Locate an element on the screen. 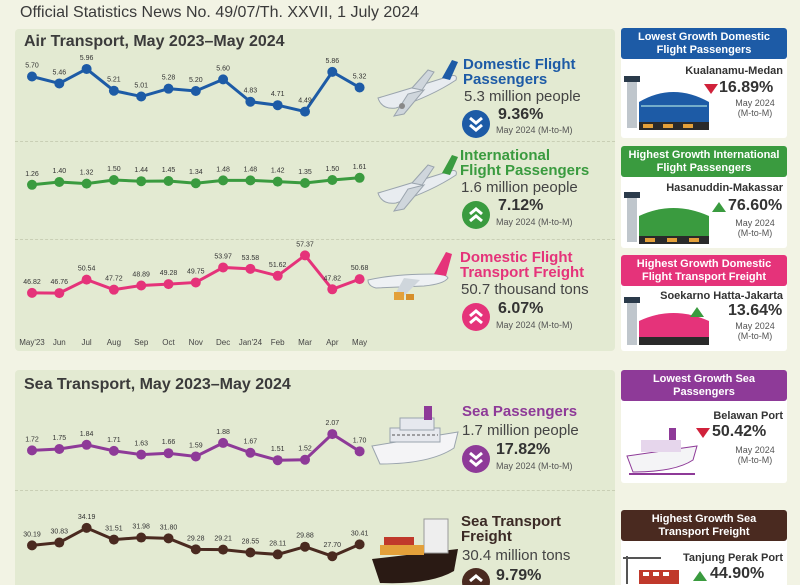 This screenshot has width=800, height=585. x-tick-label: Oct is located at coordinates (168, 342).